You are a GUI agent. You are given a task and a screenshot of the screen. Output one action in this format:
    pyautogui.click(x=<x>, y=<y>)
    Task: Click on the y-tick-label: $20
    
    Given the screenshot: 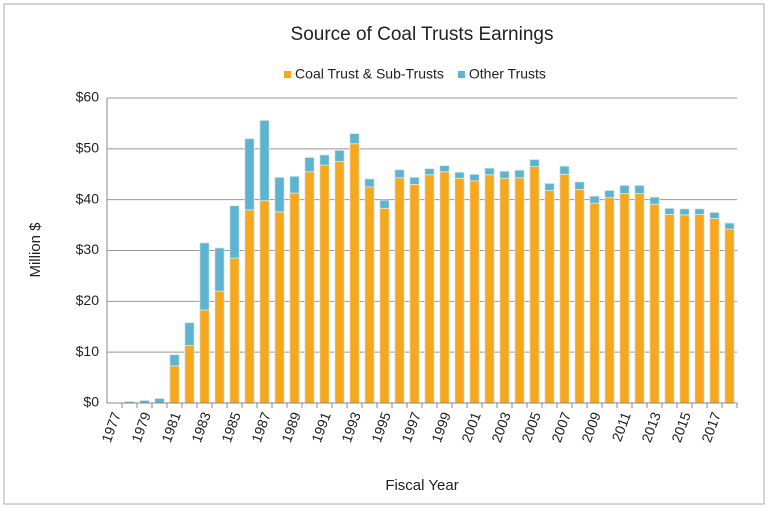 What is the action you would take?
    pyautogui.click(x=88, y=300)
    